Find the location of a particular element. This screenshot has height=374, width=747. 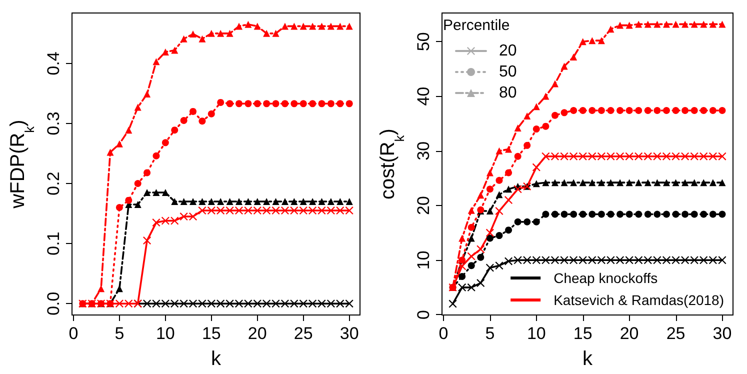

y-tick-label: 30 is located at coordinates (423, 150).